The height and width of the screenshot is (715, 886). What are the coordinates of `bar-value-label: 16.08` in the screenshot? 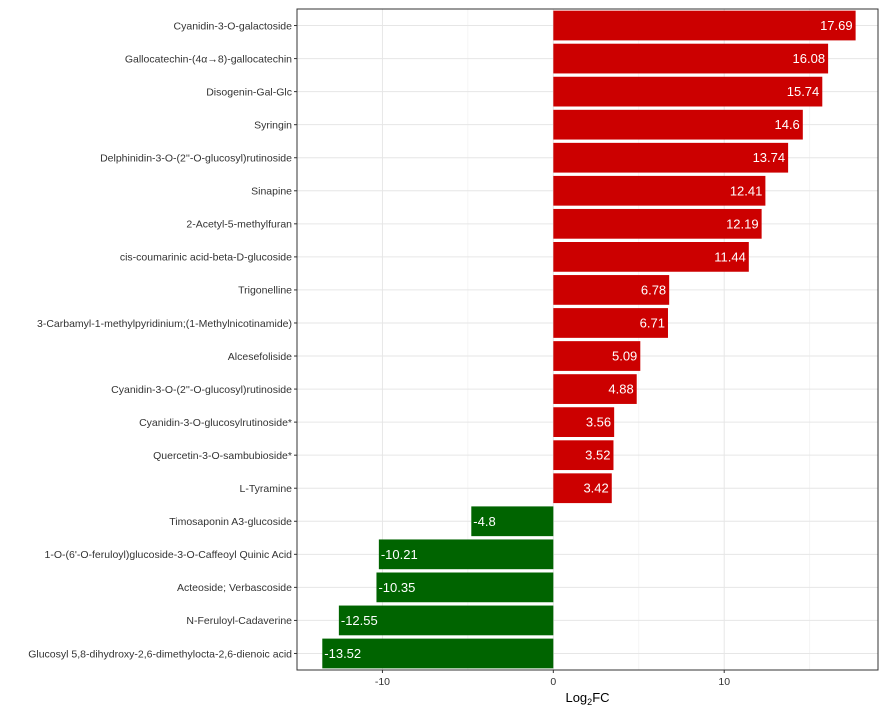 It's located at (809, 58).